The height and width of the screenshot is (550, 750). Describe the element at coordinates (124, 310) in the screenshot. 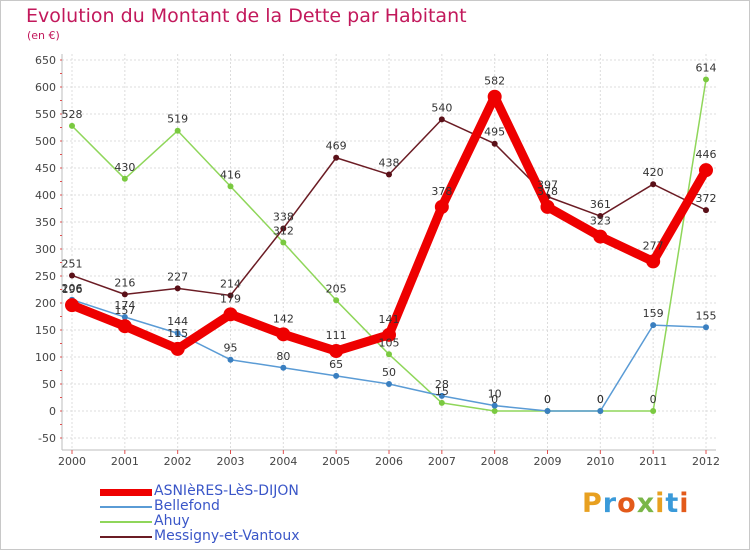

I see `data-label: 157` at that location.